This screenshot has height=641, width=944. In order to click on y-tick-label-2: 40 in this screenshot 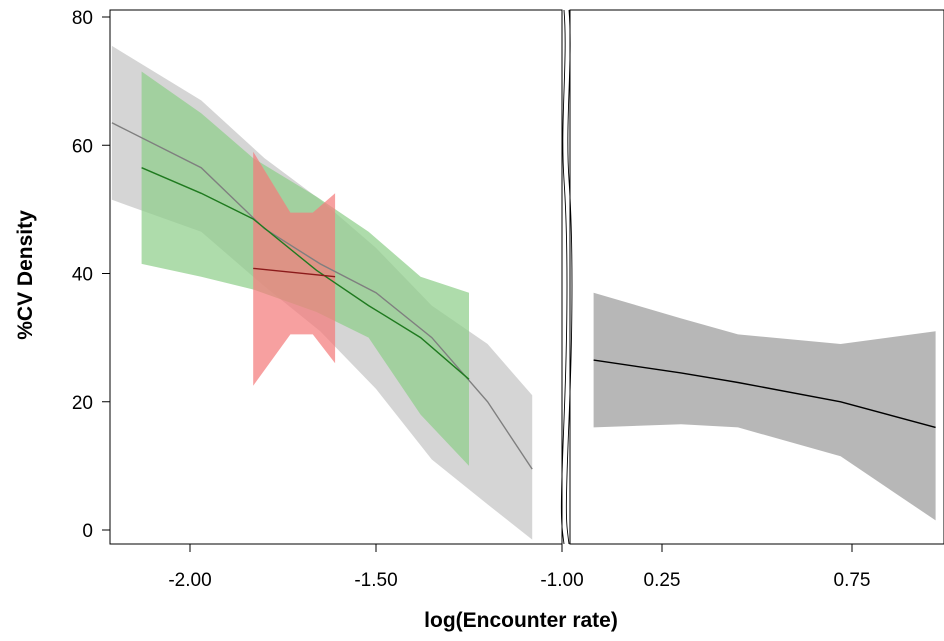, I will do `click(82, 275)`.